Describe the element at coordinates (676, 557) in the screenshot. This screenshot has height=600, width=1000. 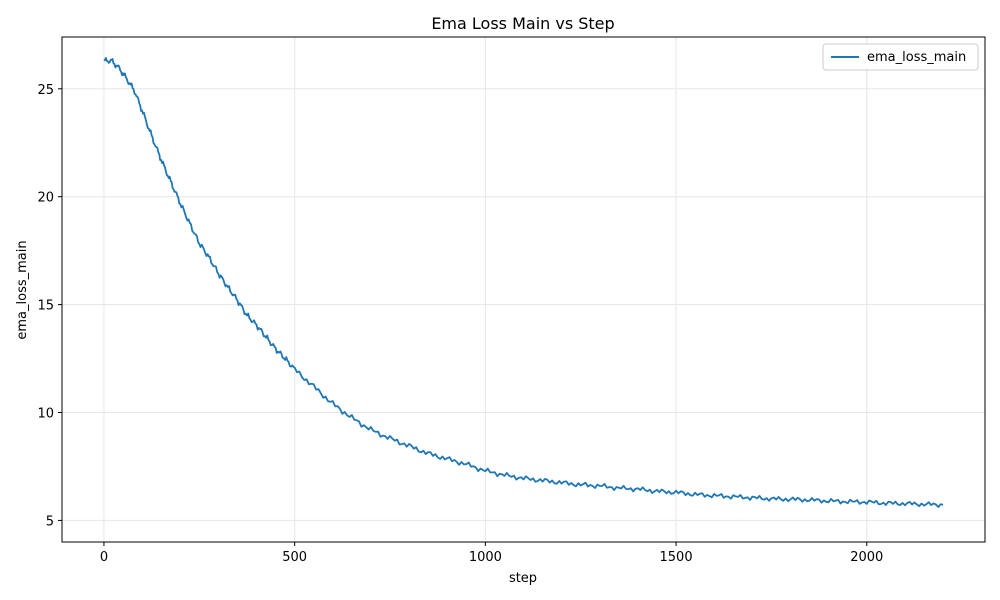
I see `x-tick-label: 1500` at that location.